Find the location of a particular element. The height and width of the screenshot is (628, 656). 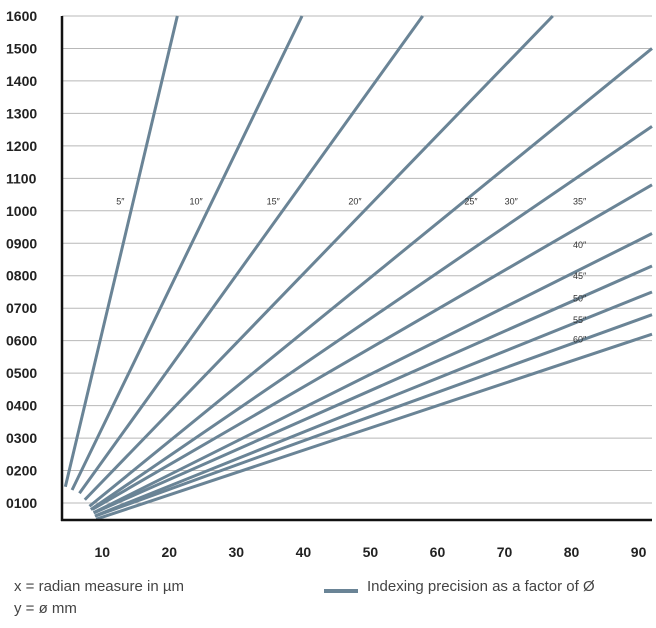

x-tick-label: 50 is located at coordinates (371, 552).